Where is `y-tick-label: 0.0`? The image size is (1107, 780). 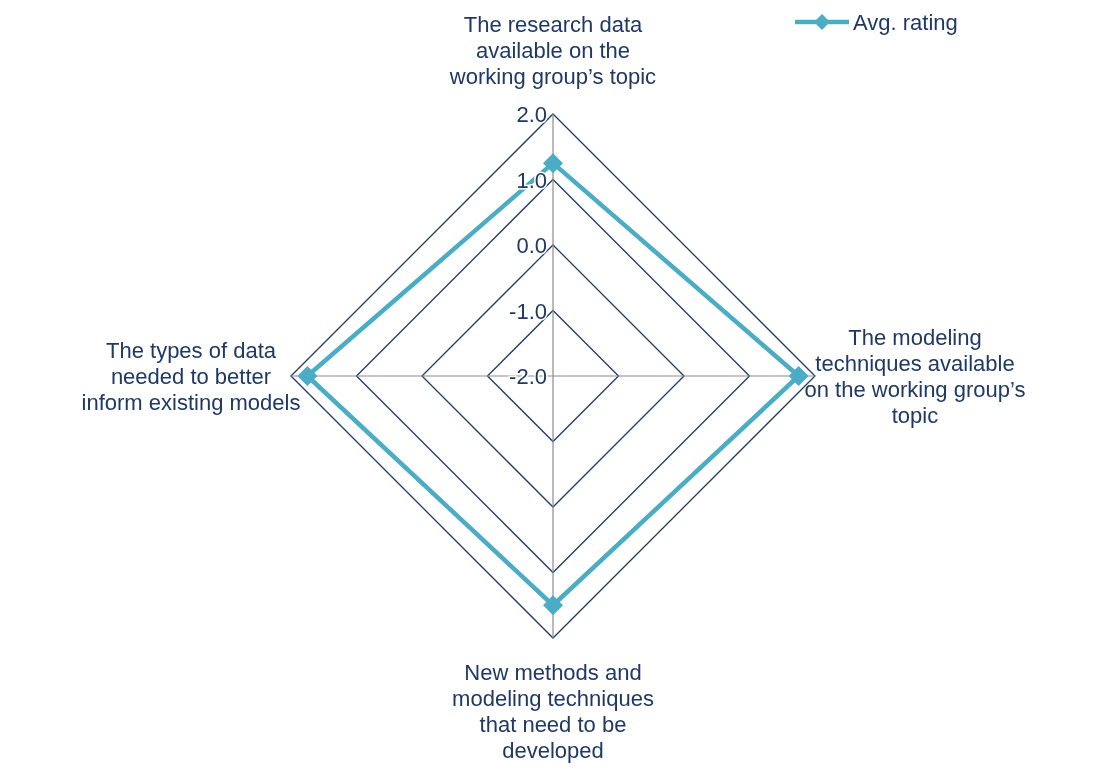 y-tick-label: 0.0 is located at coordinates (531, 245).